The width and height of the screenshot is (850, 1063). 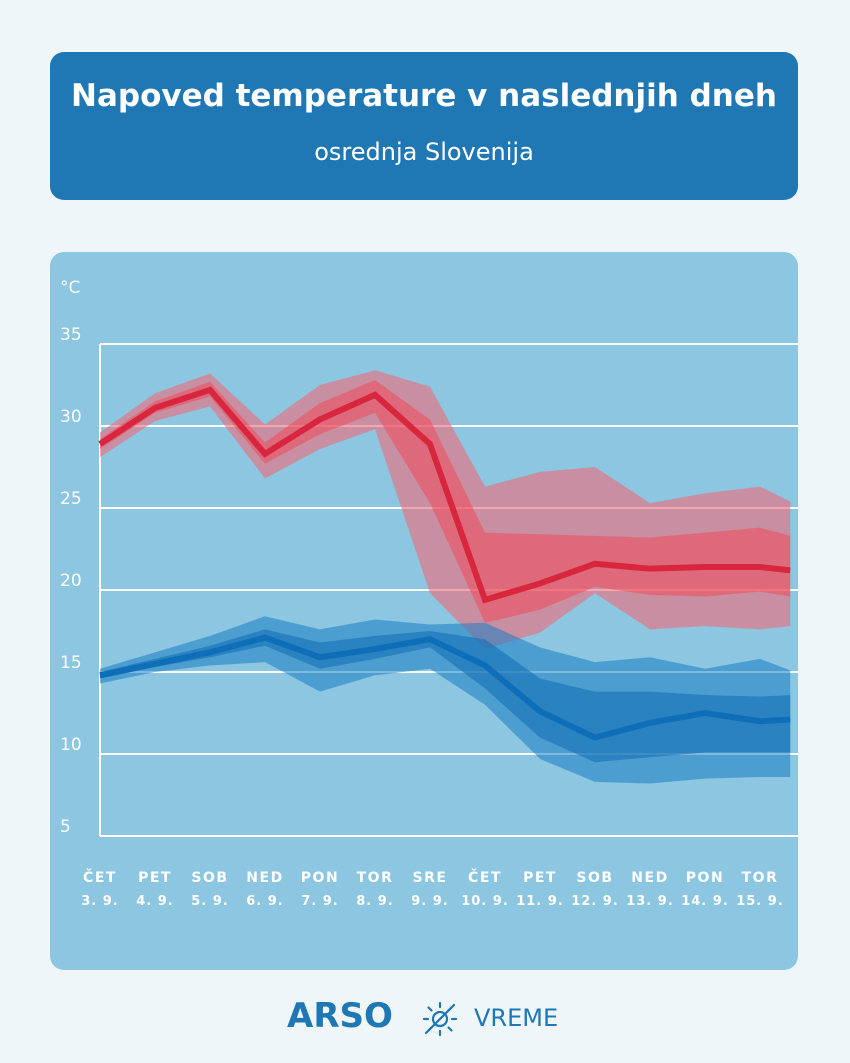 I want to click on x-tick-date-label: 10. 9., so click(x=485, y=901).